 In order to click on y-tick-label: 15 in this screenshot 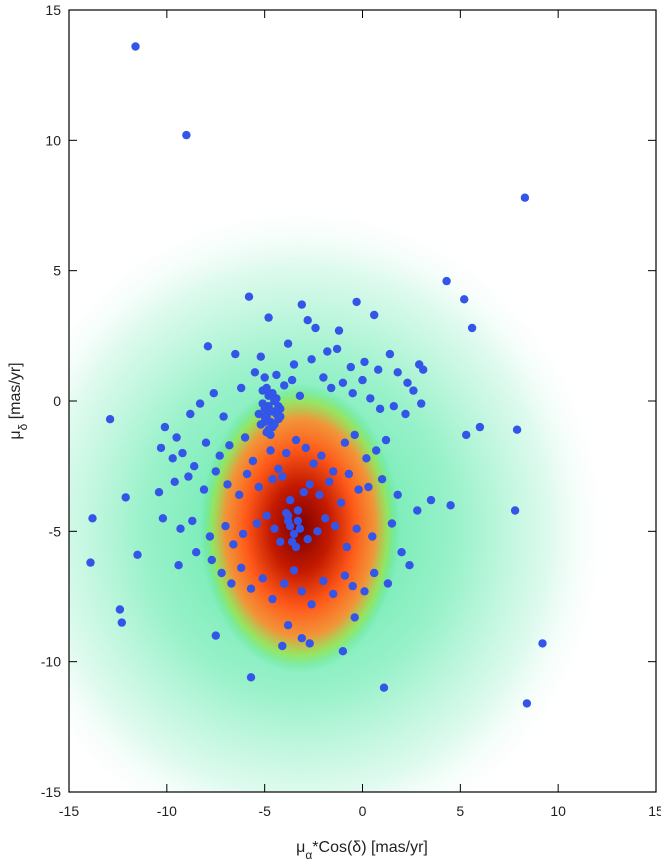, I will do `click(53, 10)`.